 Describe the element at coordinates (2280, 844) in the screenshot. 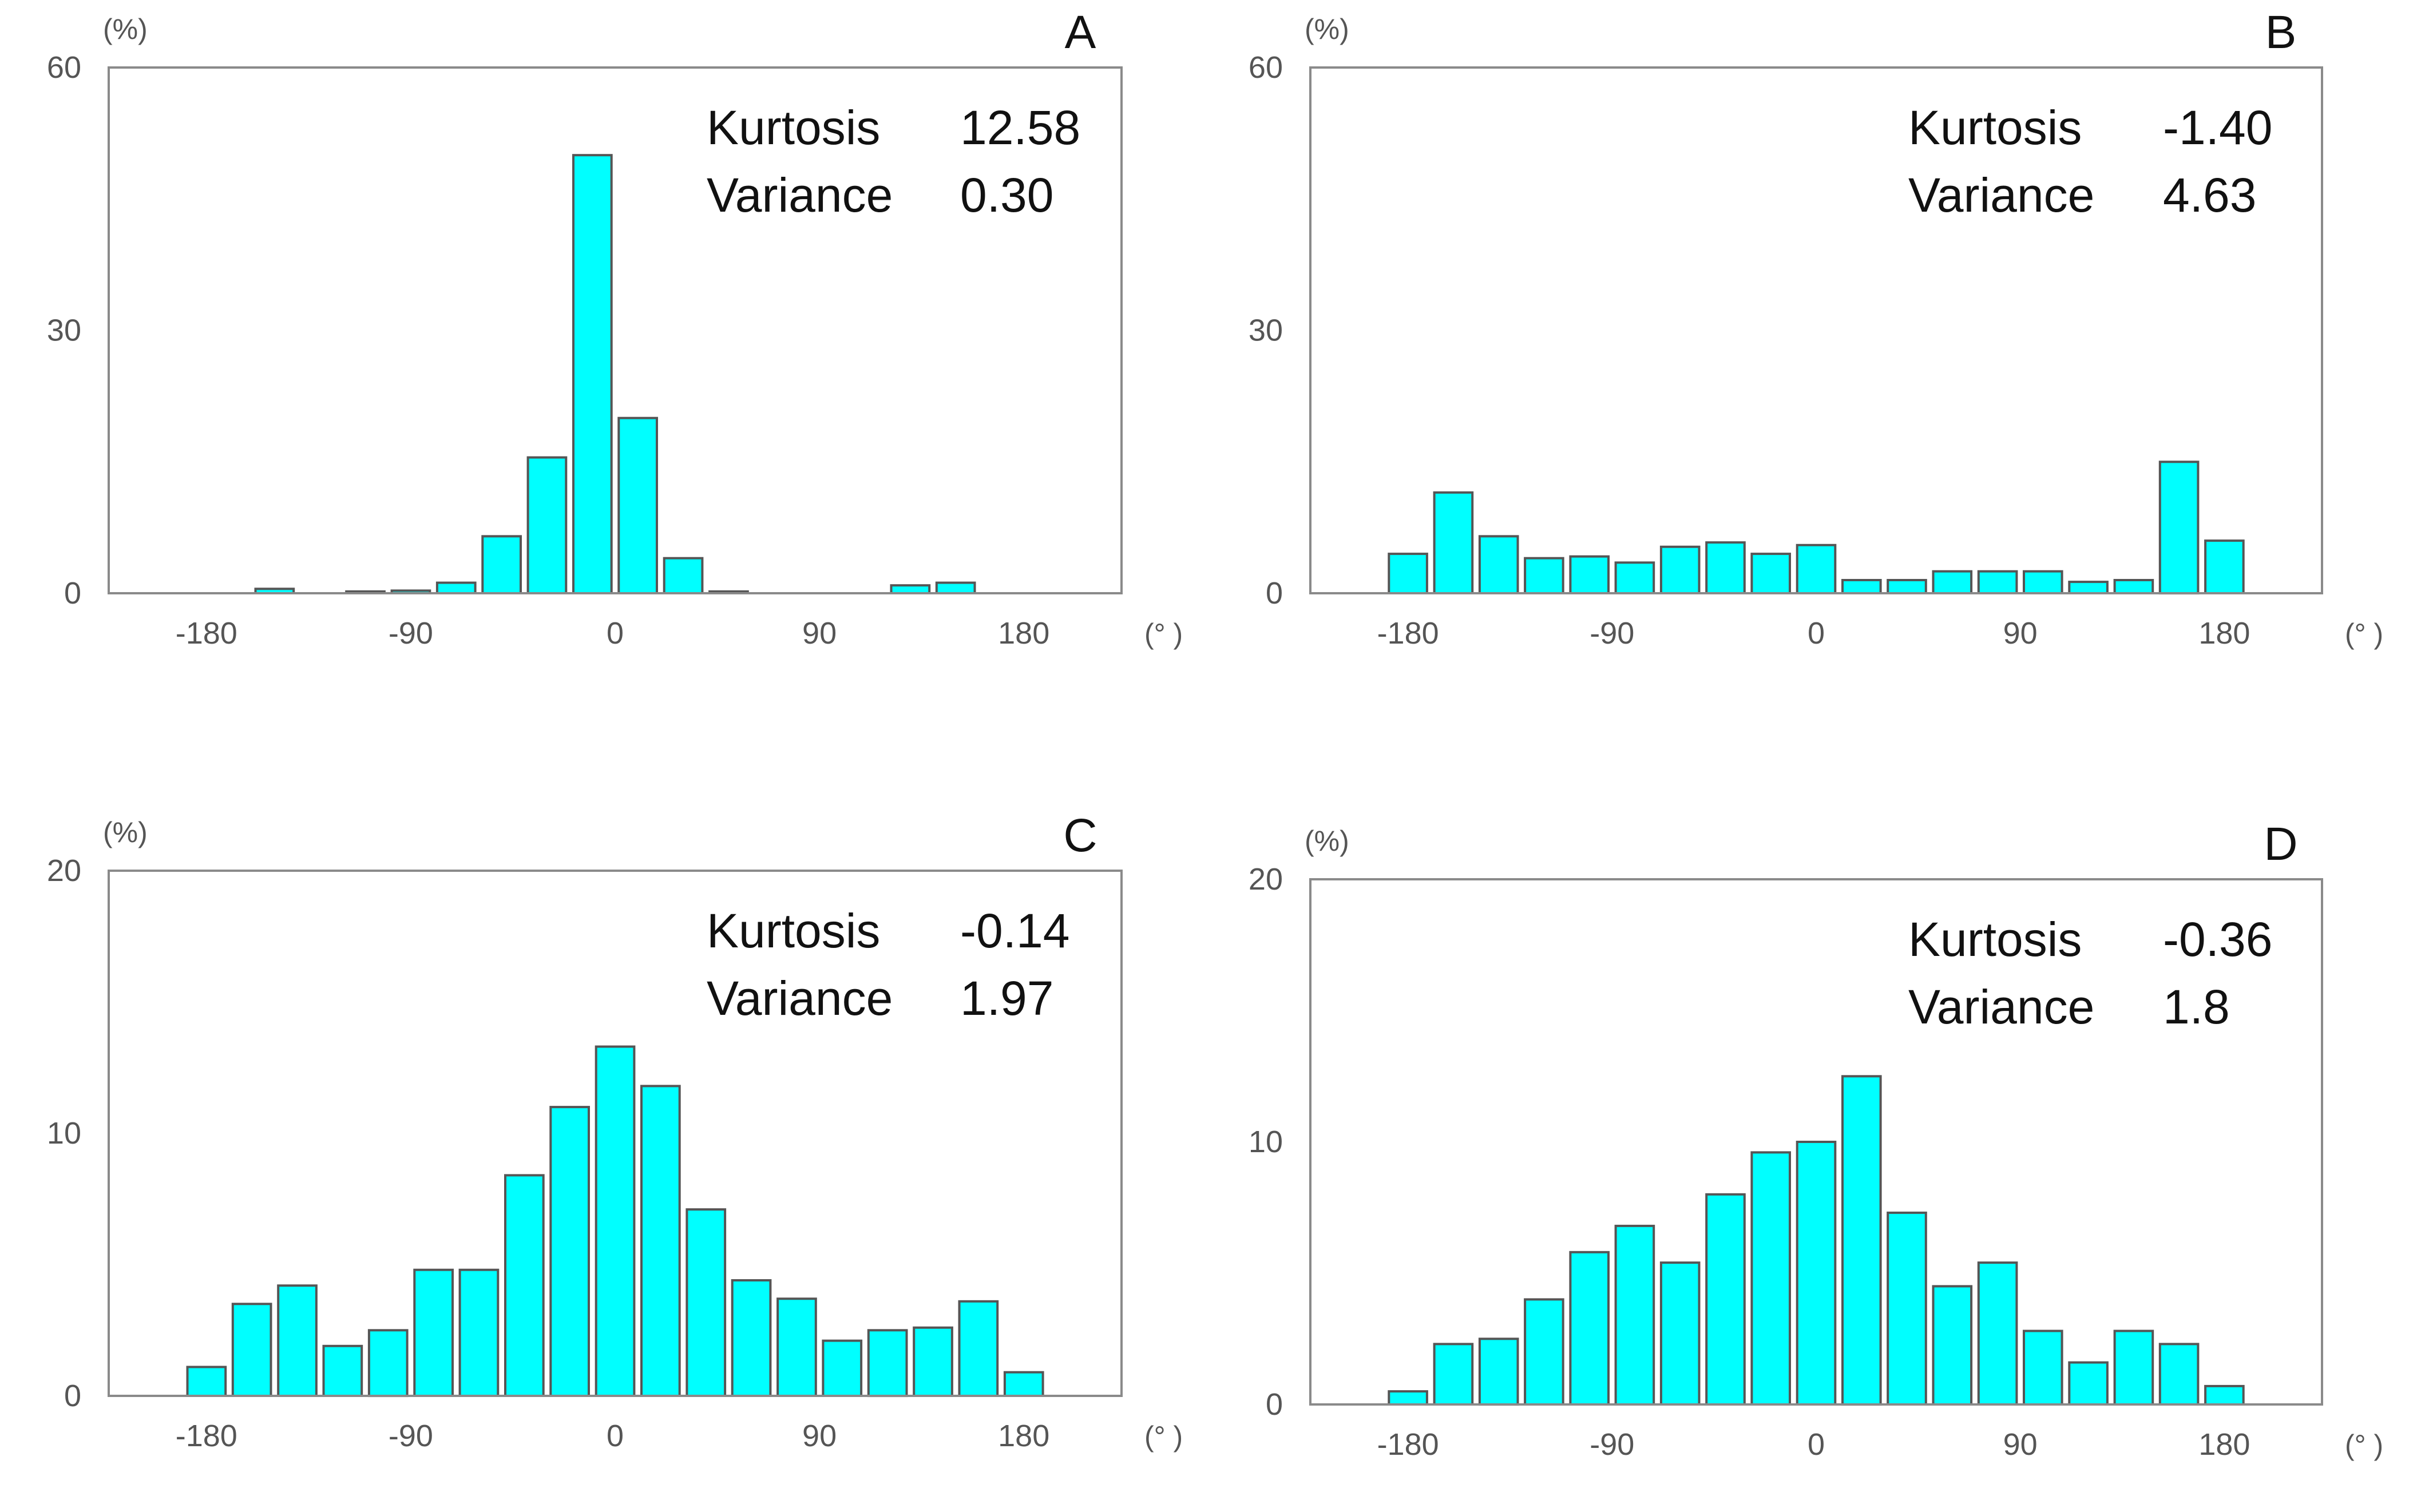

I see `panel-letter: D` at that location.